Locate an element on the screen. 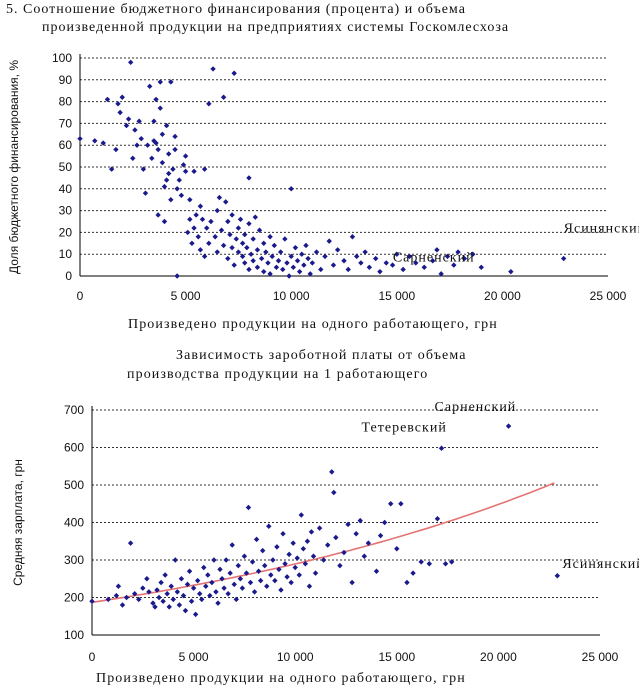 The image size is (639, 699). chart1-y-tick-label: 60 is located at coordinates (66, 145).